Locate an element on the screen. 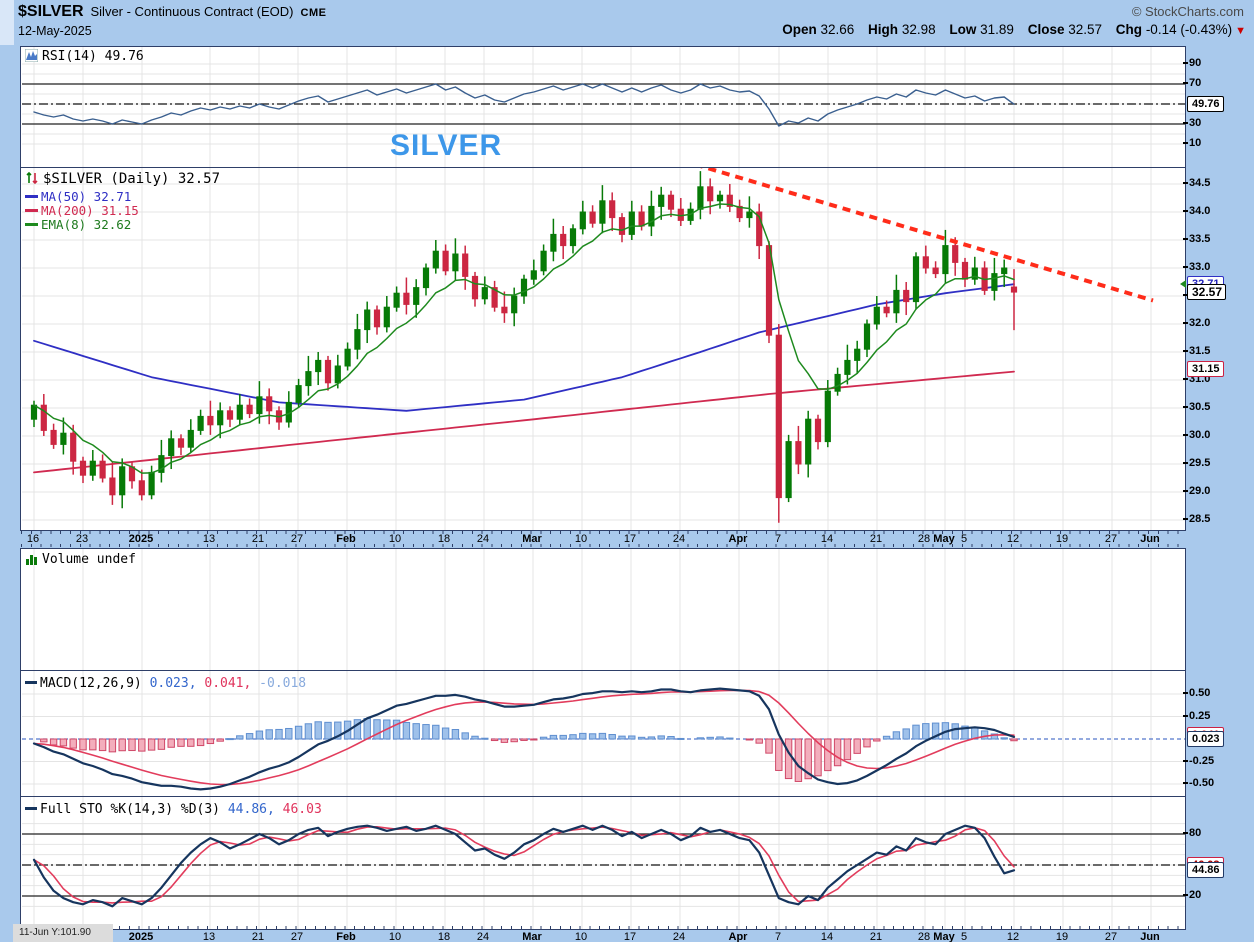 This screenshot has width=1254, height=942. bottom-date-label: 7 is located at coordinates (778, 936).